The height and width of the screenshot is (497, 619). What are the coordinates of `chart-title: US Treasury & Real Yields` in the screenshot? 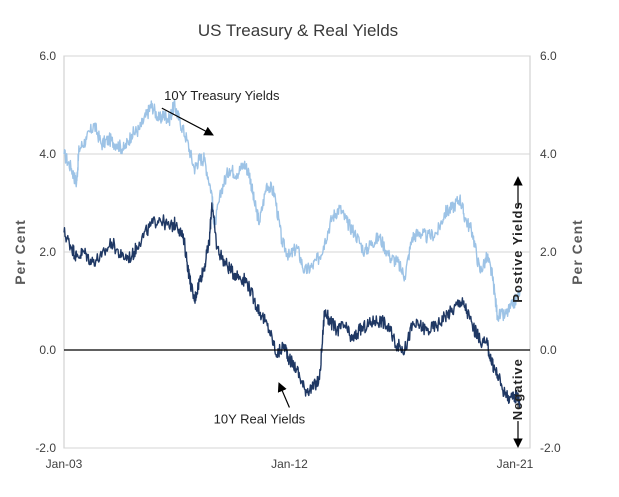 It's located at (298, 30).